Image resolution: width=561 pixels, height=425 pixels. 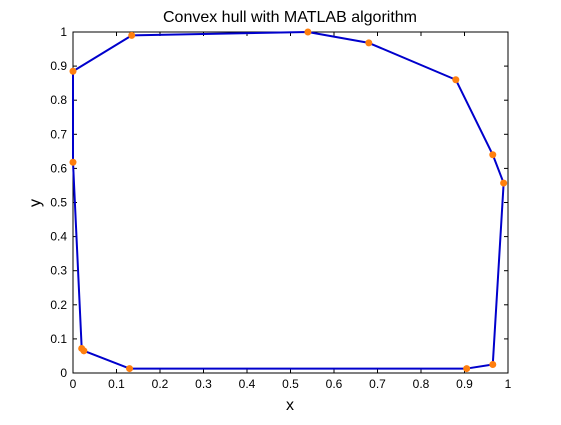 I want to click on y-tick-label: 0.4, so click(x=58, y=237).